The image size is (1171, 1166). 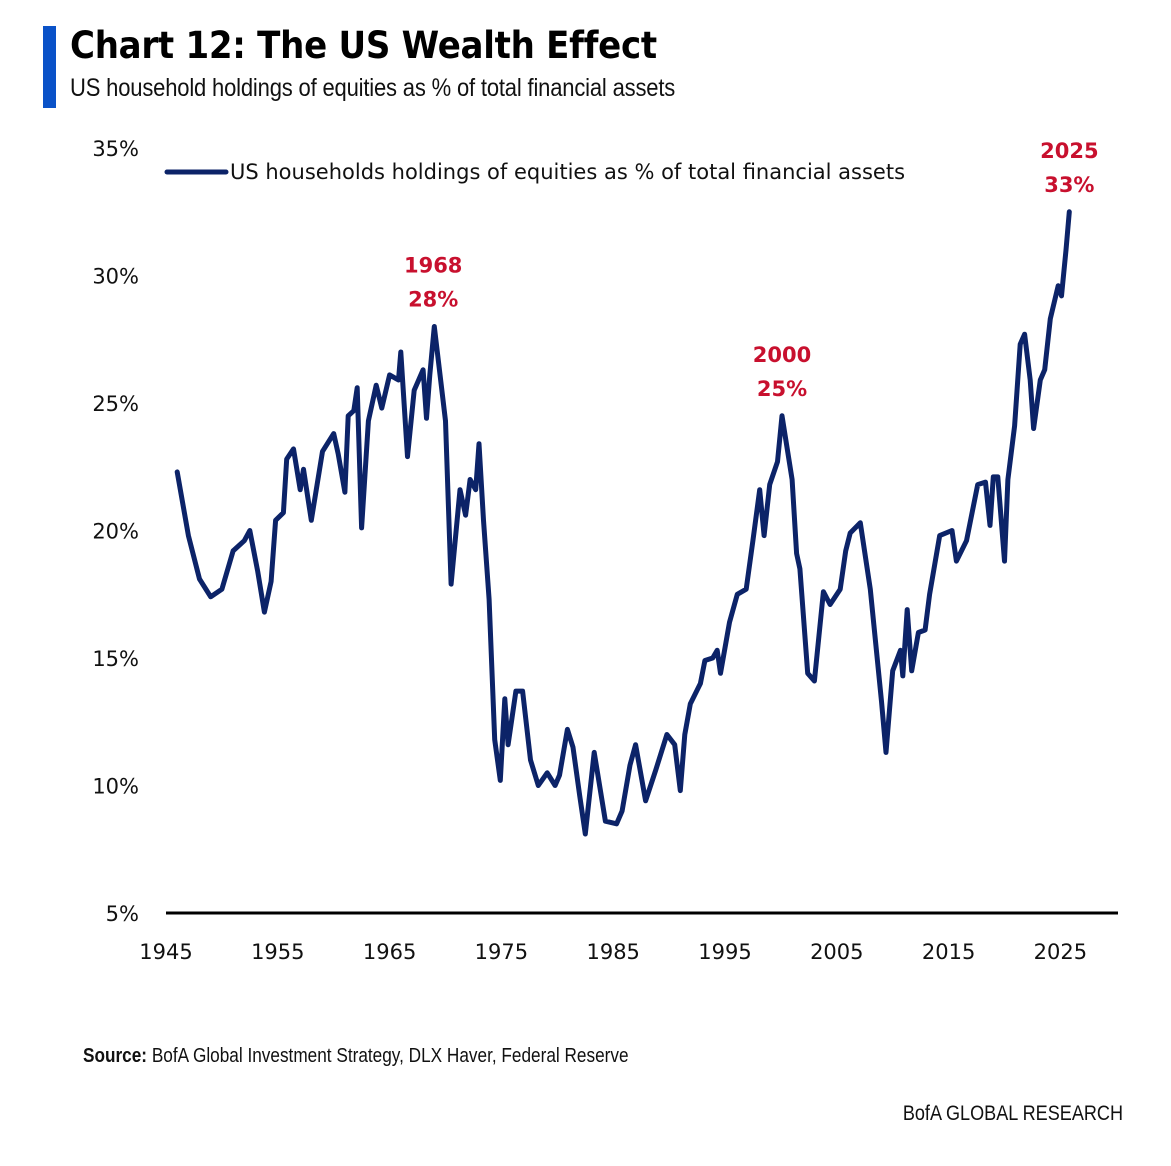 What do you see at coordinates (115, 1056) in the screenshot?
I see `source-label: Source:` at bounding box center [115, 1056].